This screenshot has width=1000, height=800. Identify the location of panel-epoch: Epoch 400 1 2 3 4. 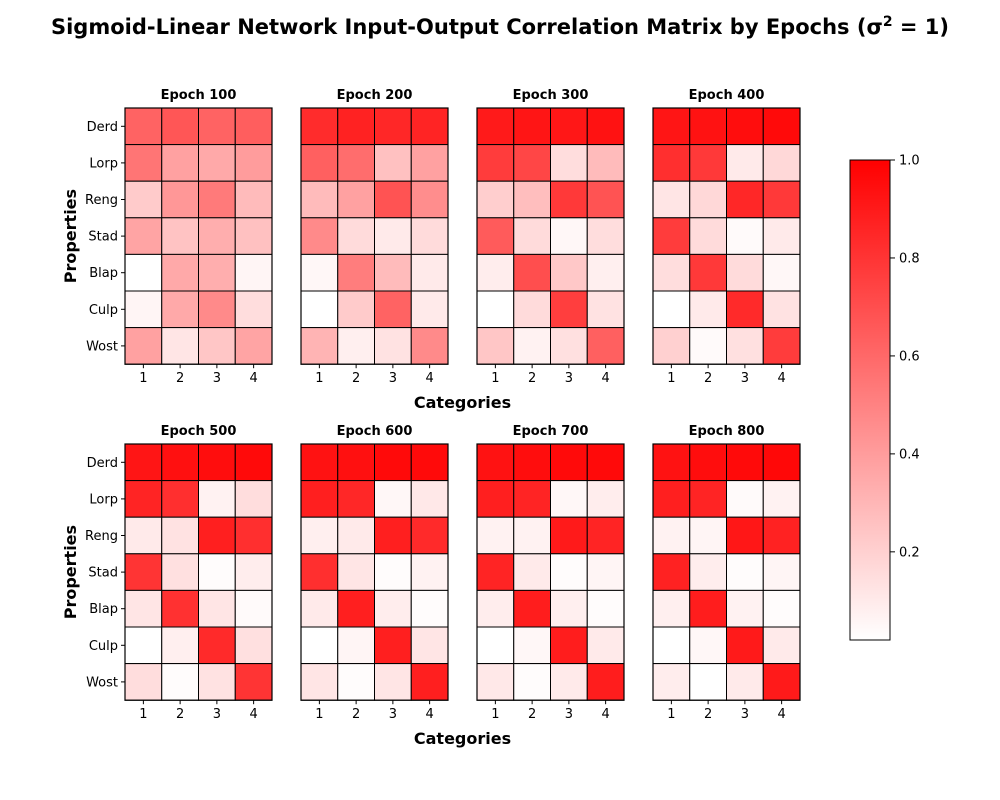
(726, 237).